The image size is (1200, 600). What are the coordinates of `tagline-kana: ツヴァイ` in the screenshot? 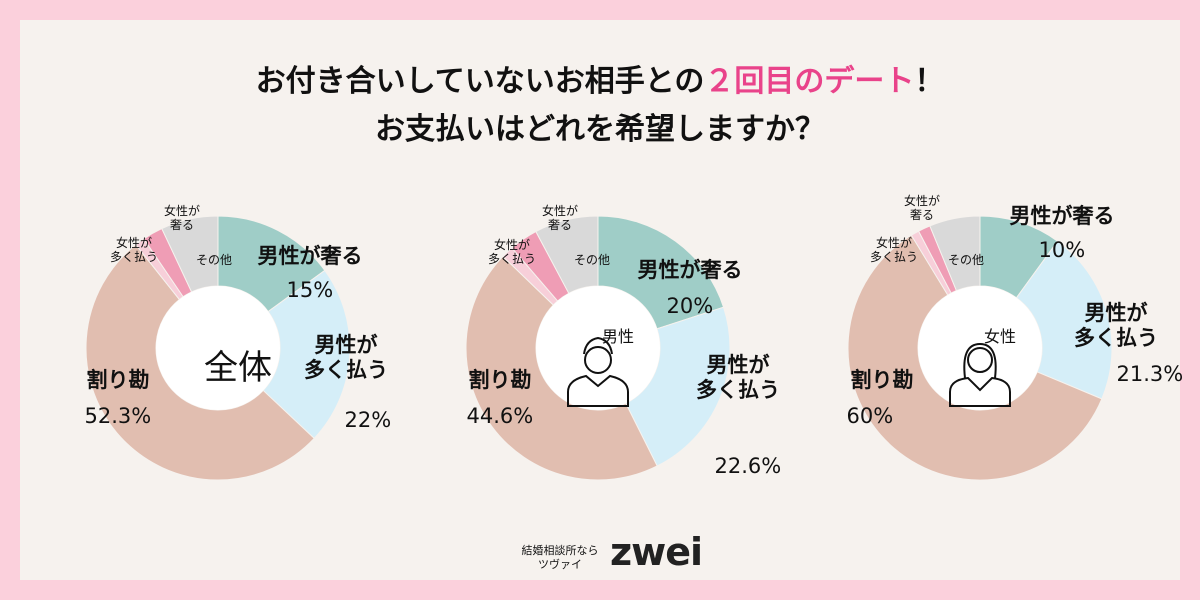 It's located at (560, 565).